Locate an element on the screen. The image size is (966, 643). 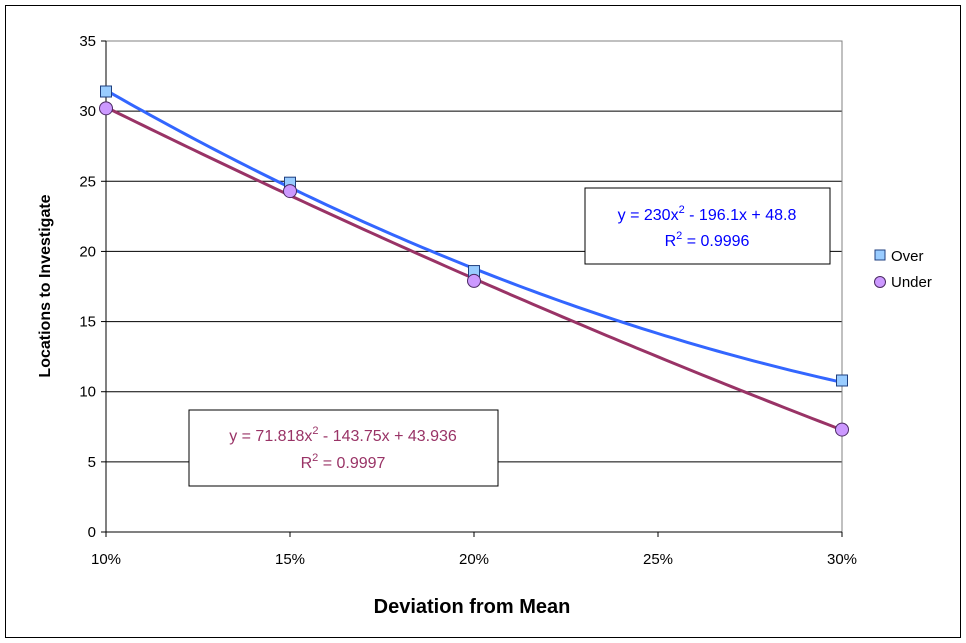
legend: Over Under is located at coordinates (903, 269).